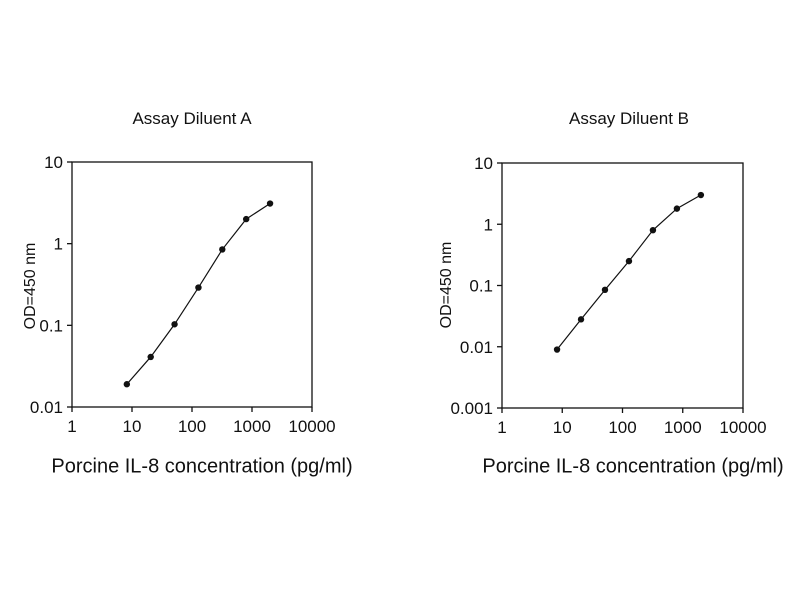  Describe the element at coordinates (629, 272) in the screenshot. I see `standard-curve-line` at that location.